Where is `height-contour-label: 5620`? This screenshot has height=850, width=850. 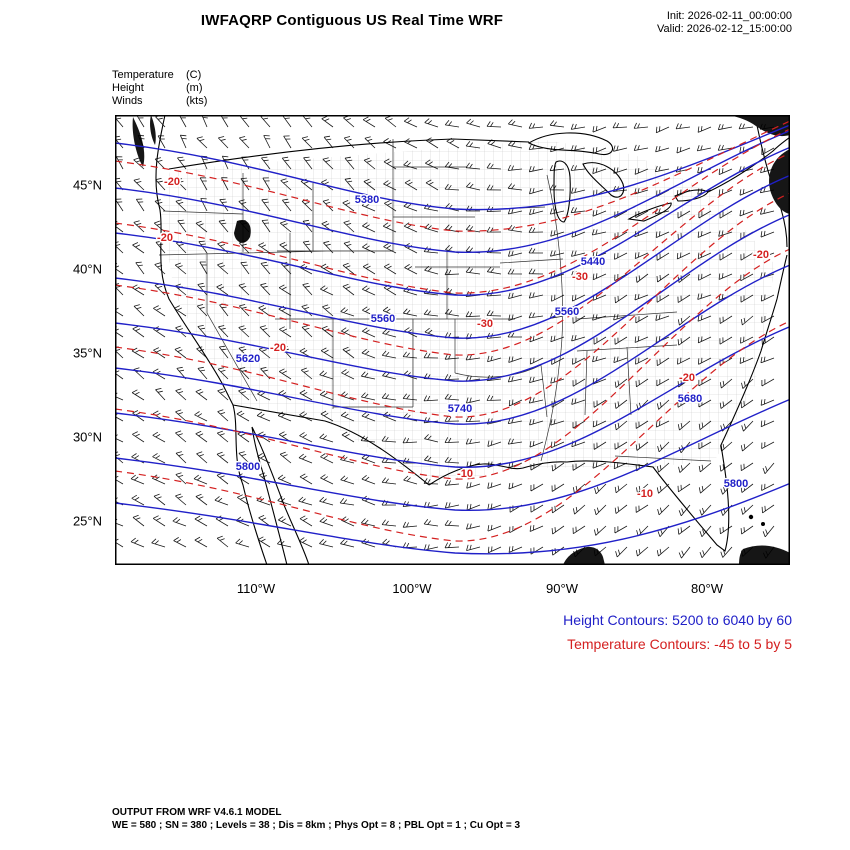 height-contour-label: 5620 is located at coordinates (248, 359).